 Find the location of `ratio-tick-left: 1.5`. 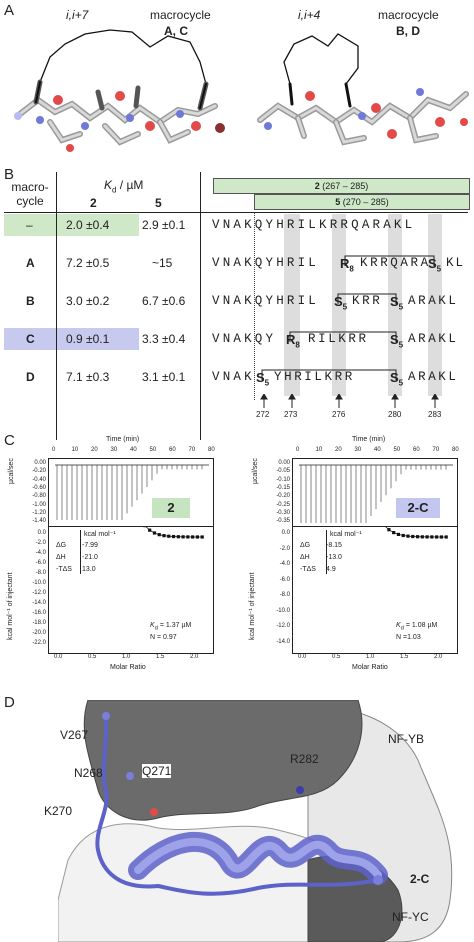

ratio-tick-left: 1.5 is located at coordinates (160, 657).